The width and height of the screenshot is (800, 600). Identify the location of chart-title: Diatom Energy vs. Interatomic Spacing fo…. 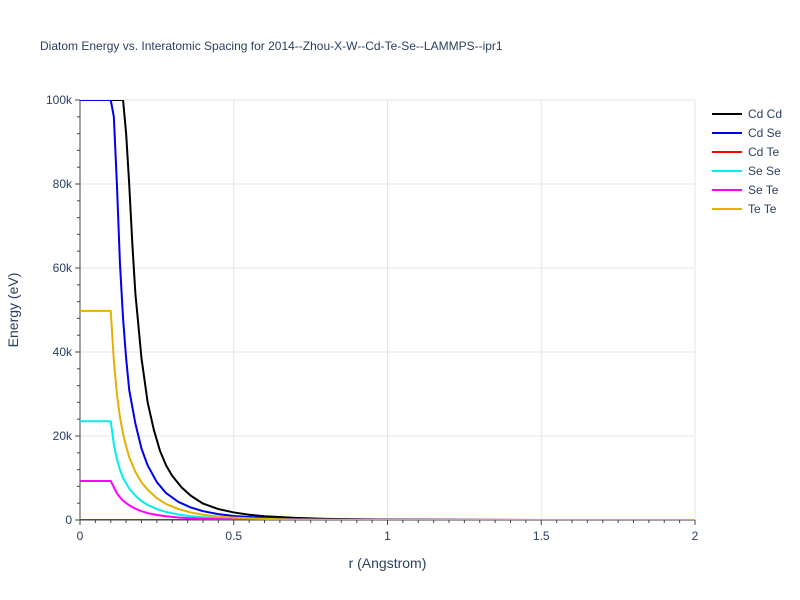
(271, 46).